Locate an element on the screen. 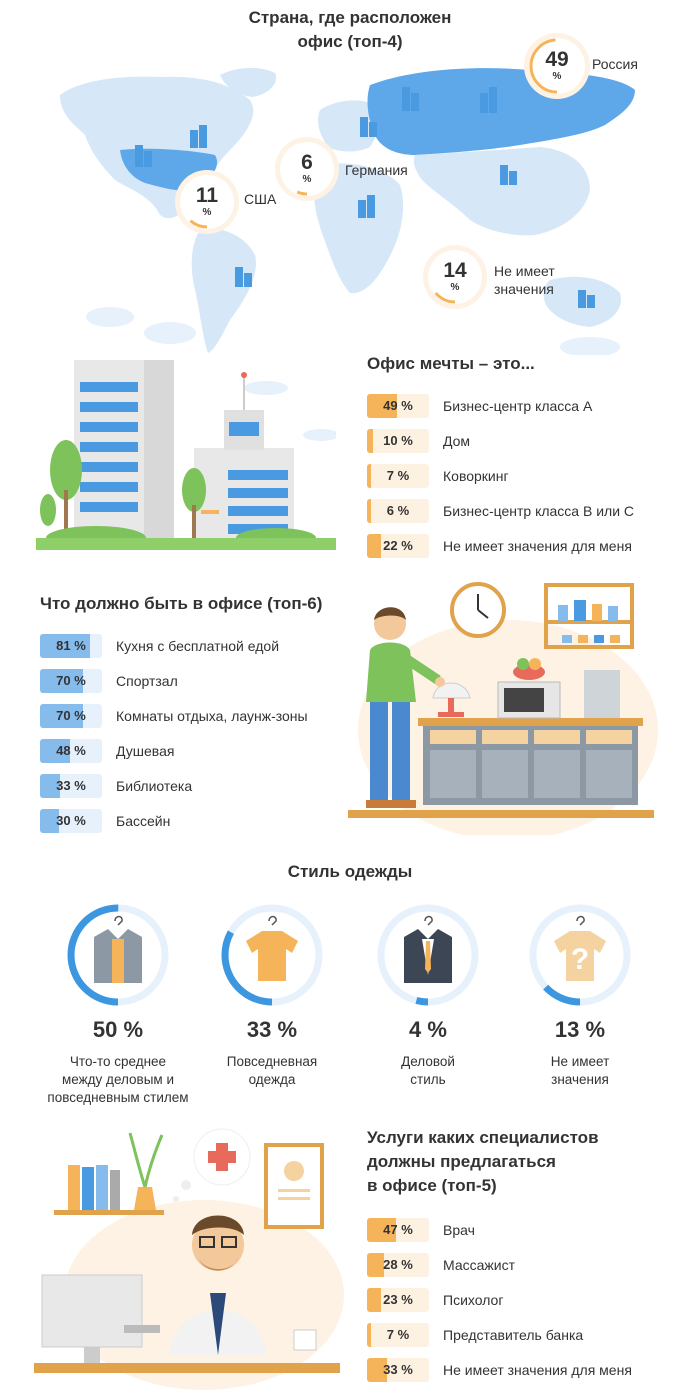 This screenshot has width=700, height=1395. clothing-value: 4 % is located at coordinates (428, 1029).